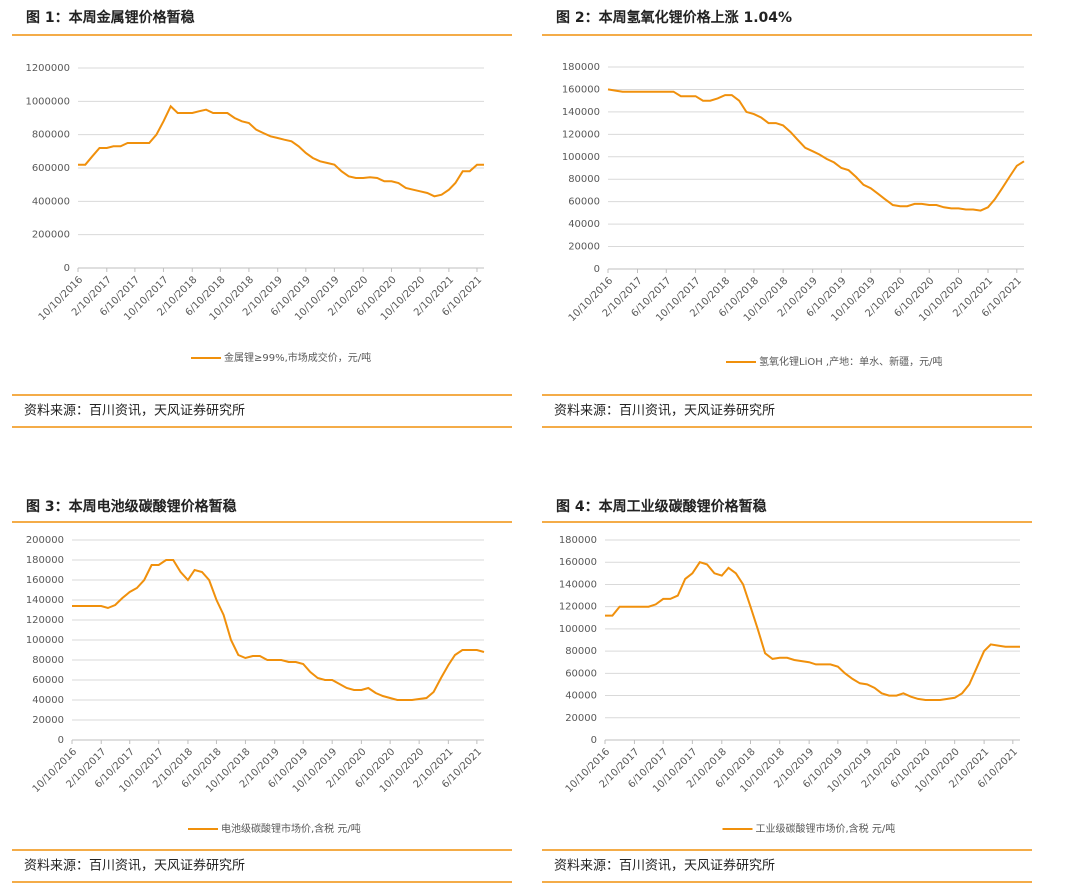 The width and height of the screenshot is (1080, 891). I want to click on y-tick-label: 1000000, so click(47, 101).